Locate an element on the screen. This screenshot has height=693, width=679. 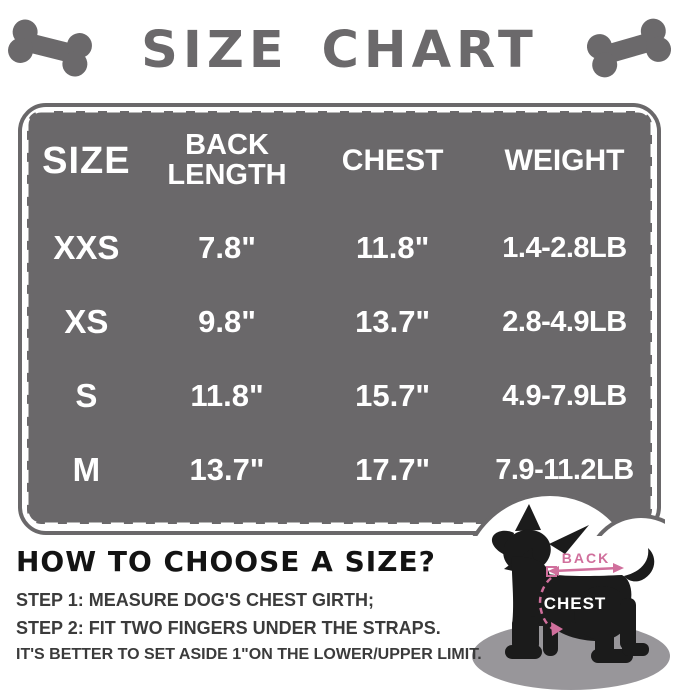
row-s-back: 11.8" is located at coordinates (227, 395).